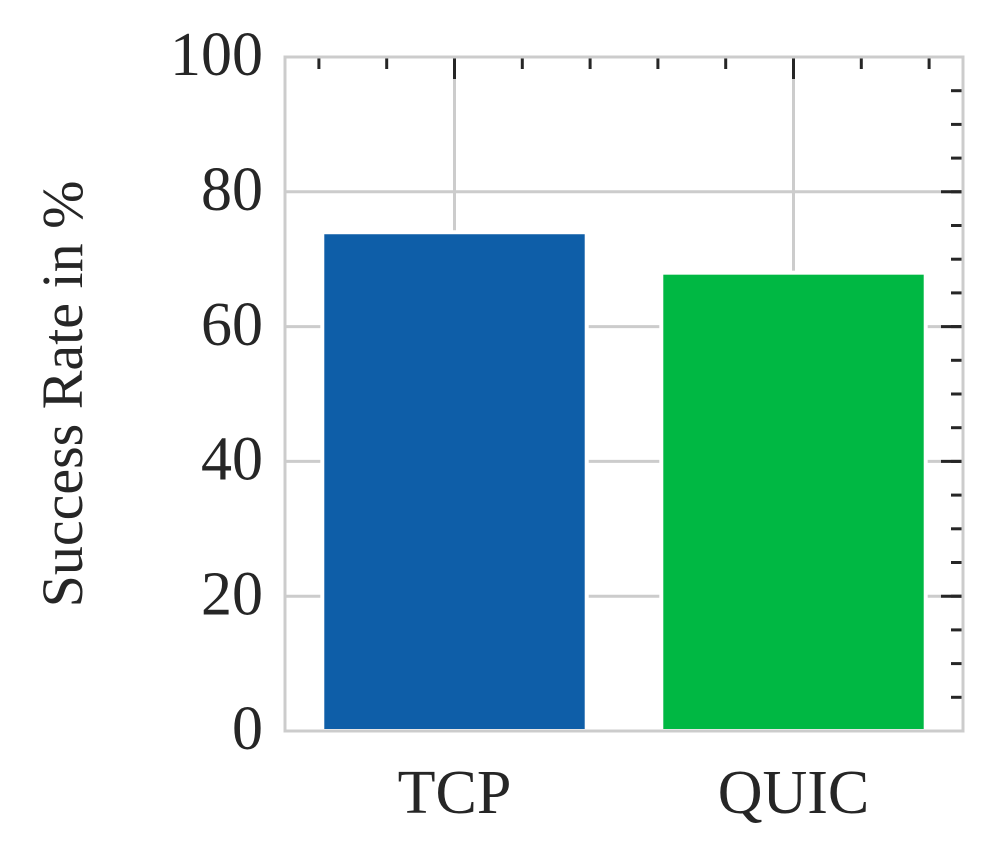 The height and width of the screenshot is (862, 992). Describe the element at coordinates (232, 460) in the screenshot. I see `y-tick-label: 40` at that location.